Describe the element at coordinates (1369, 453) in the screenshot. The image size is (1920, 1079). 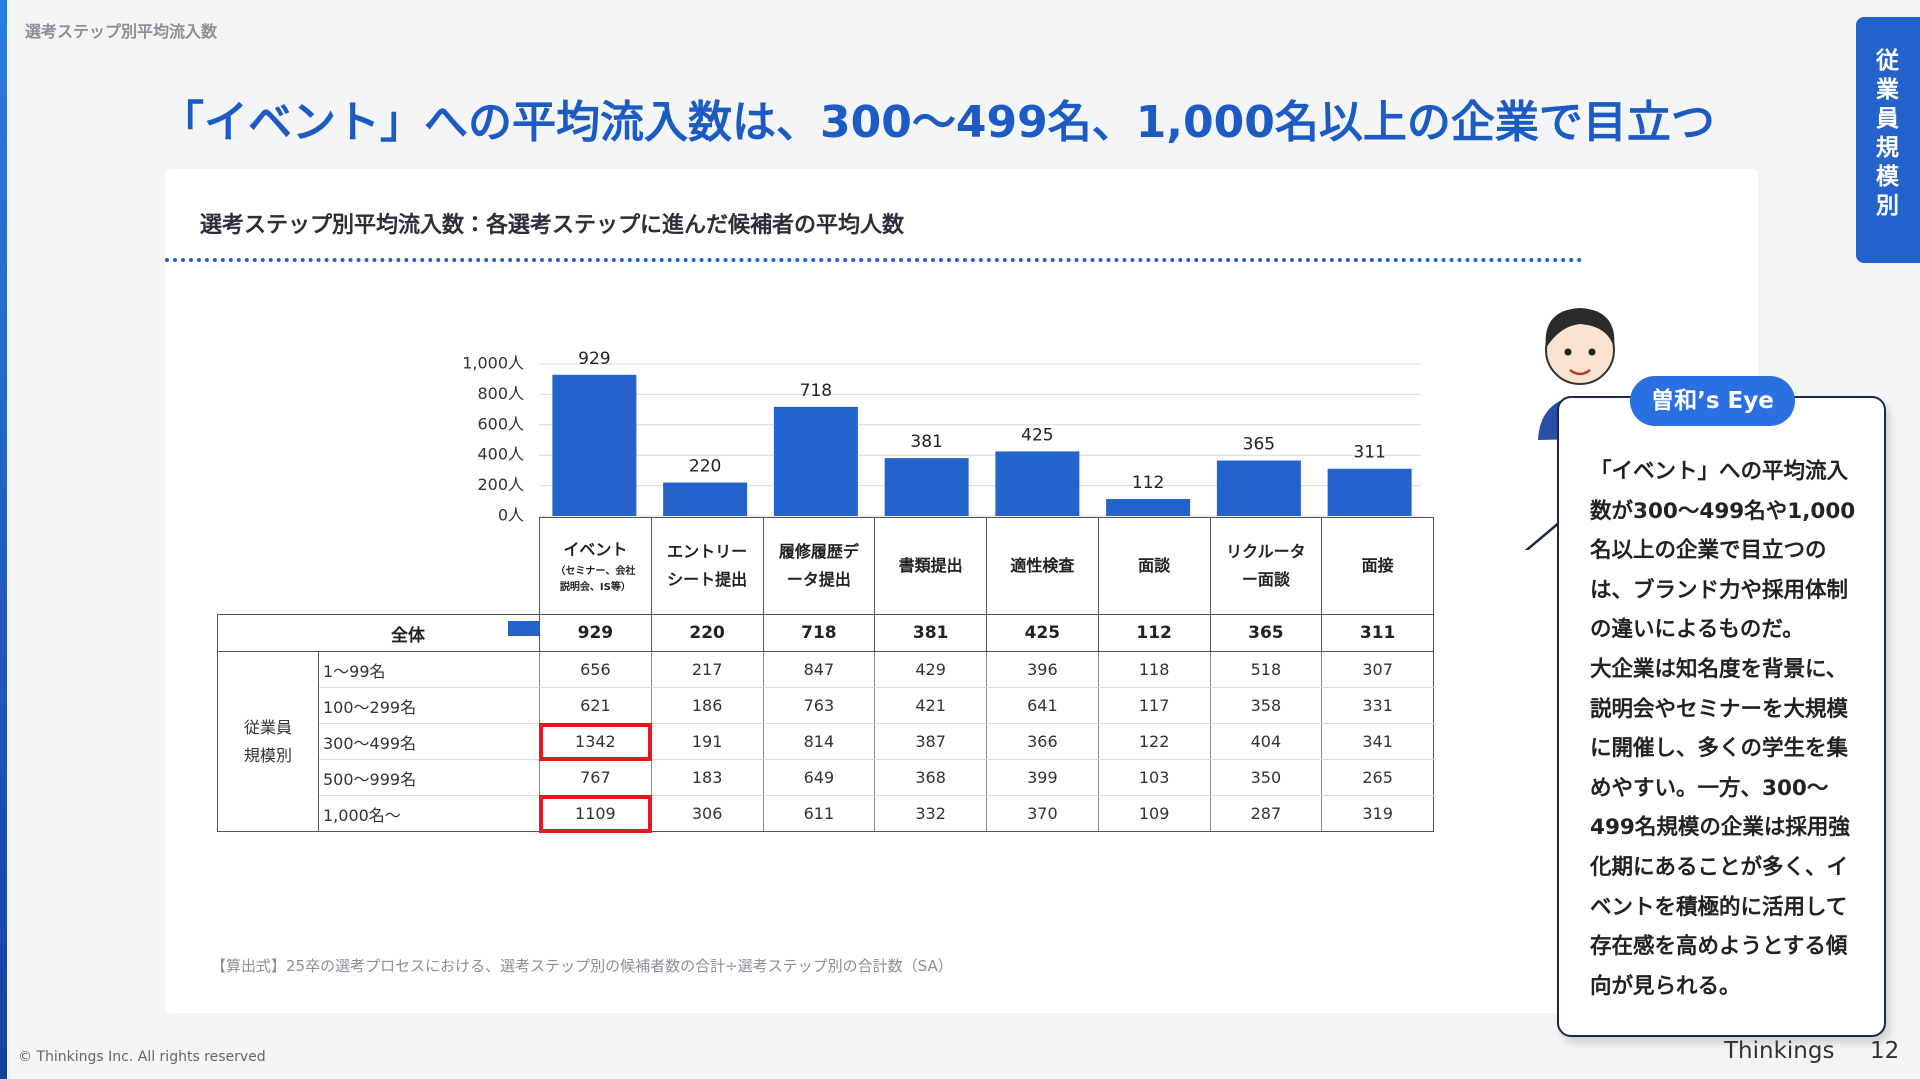
I see `data-label: 311` at that location.